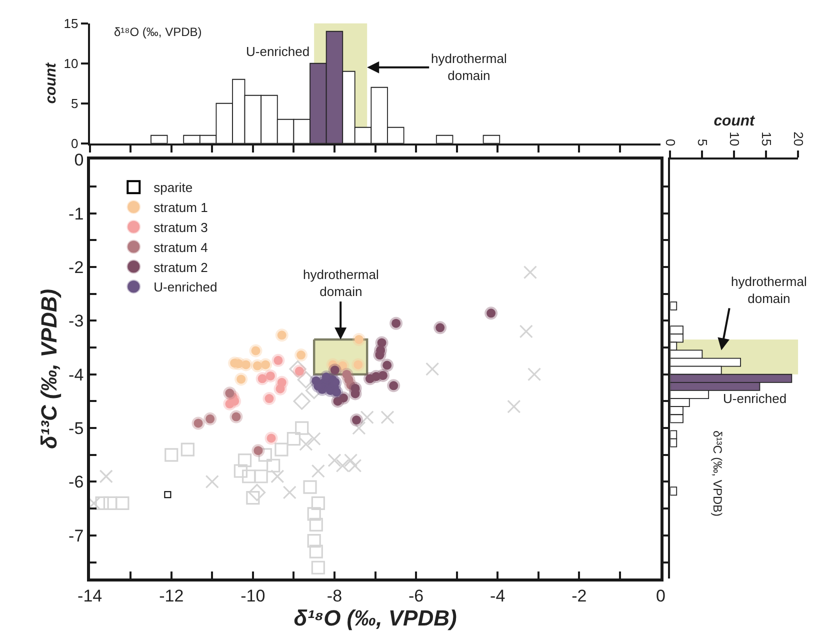 The width and height of the screenshot is (814, 642). What do you see at coordinates (498, 596) in the screenshot?
I see `x-tick-label: -4` at bounding box center [498, 596].